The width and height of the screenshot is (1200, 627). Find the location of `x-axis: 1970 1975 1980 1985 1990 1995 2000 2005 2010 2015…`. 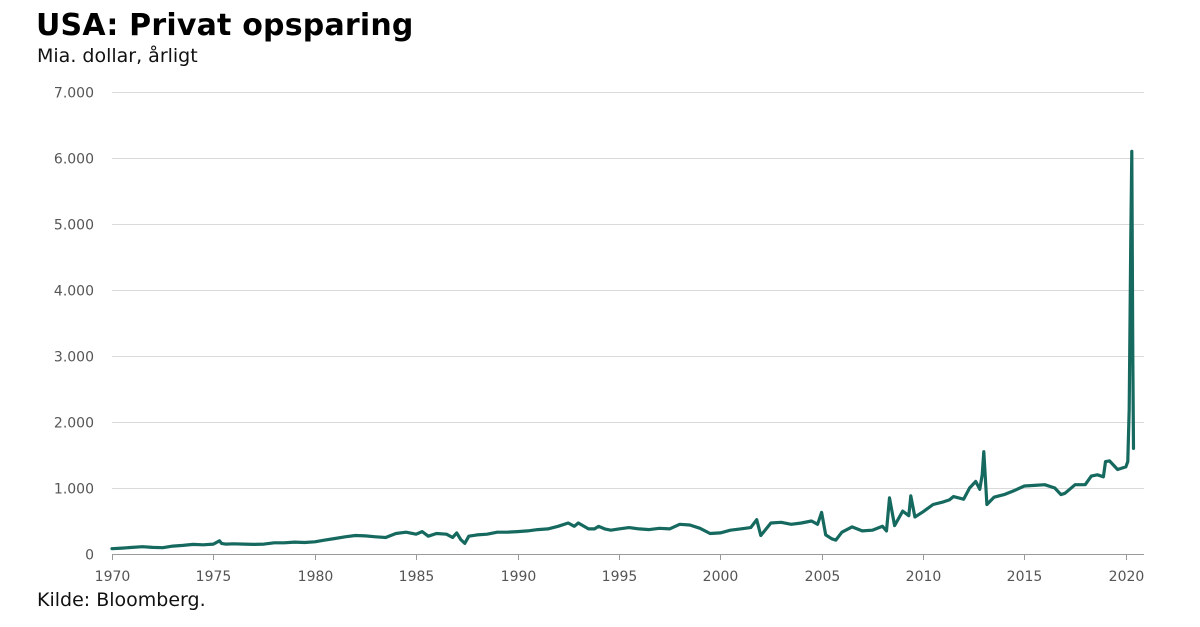

x-axis: 1970 1975 1980 1985 1990 1995 2000 2005 2010 2015… is located at coordinates (620, 569).